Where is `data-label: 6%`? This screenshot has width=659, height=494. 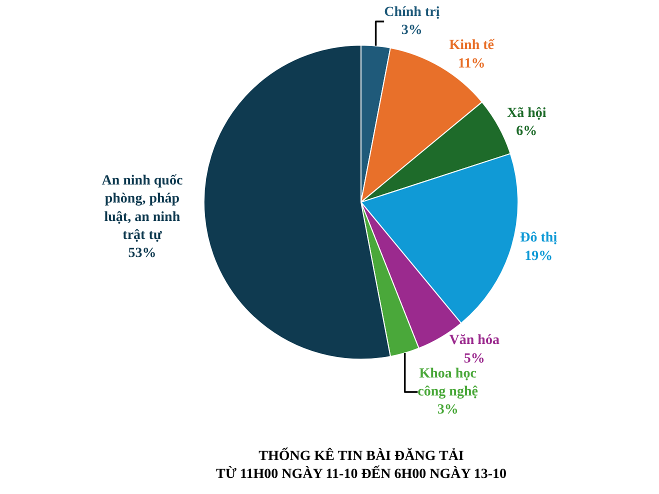
data-label: 6% is located at coordinates (527, 132).